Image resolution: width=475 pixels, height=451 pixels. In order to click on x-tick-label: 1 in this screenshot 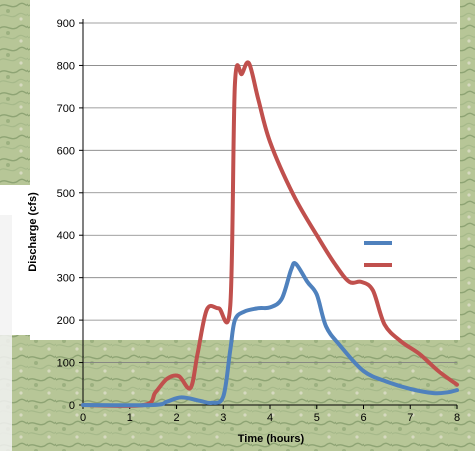, I will do `click(130, 418)`.